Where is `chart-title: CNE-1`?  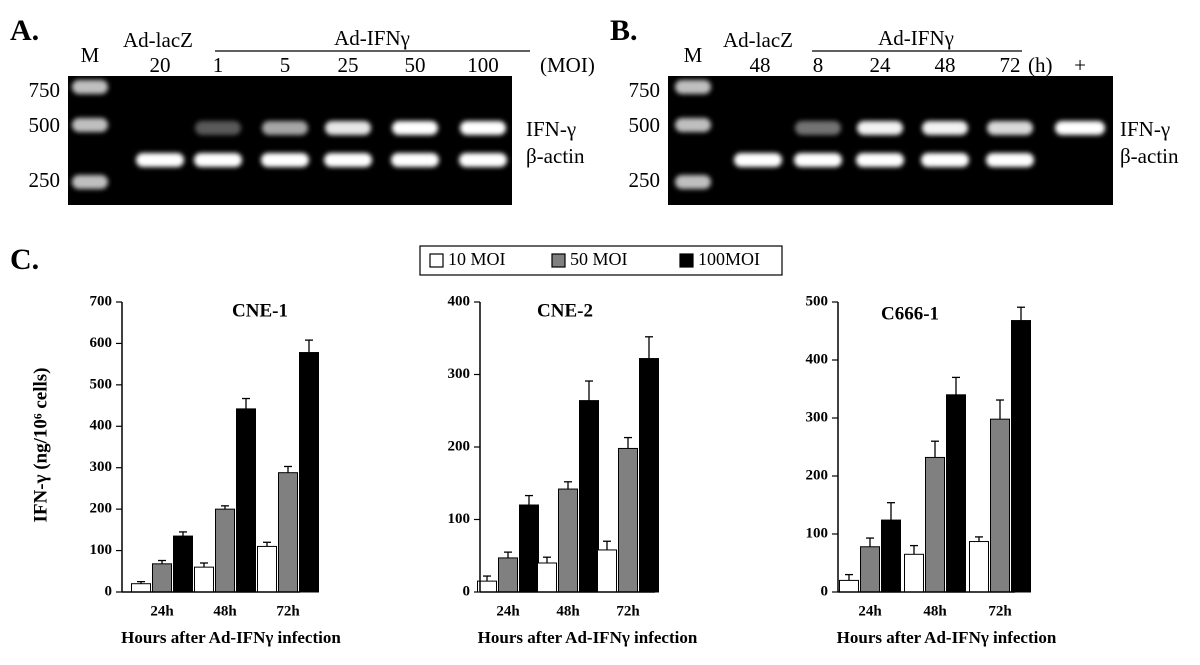
chart-title: CNE-1 is located at coordinates (260, 310).